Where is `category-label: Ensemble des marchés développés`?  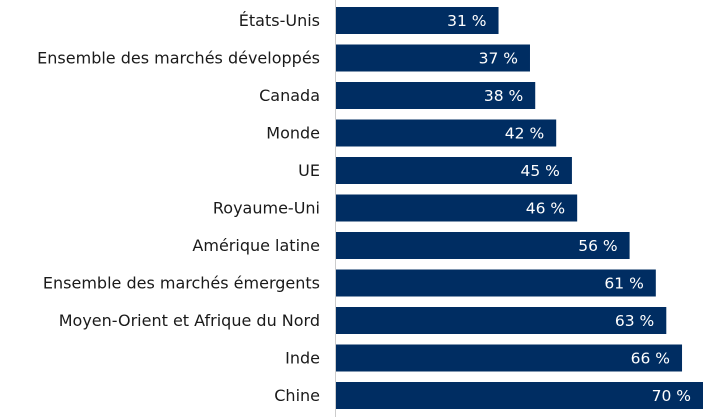
category-label: Ensemble des marchés développés is located at coordinates (178, 58).